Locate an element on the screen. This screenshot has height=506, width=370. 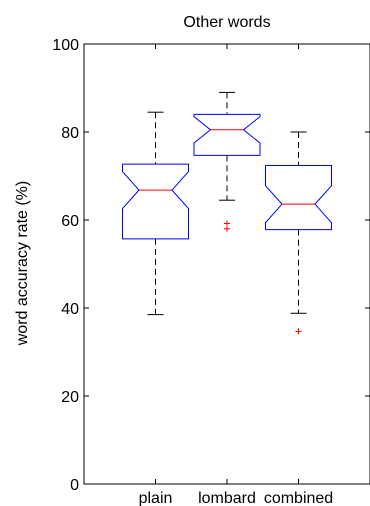
box-lombard is located at coordinates (227, 161).